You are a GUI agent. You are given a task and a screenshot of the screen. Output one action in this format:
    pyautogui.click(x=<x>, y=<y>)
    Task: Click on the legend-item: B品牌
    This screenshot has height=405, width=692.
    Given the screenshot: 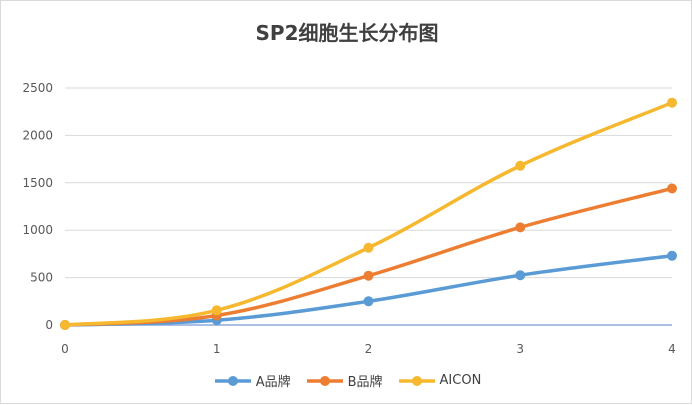 What is the action you would take?
    pyautogui.click(x=344, y=380)
    